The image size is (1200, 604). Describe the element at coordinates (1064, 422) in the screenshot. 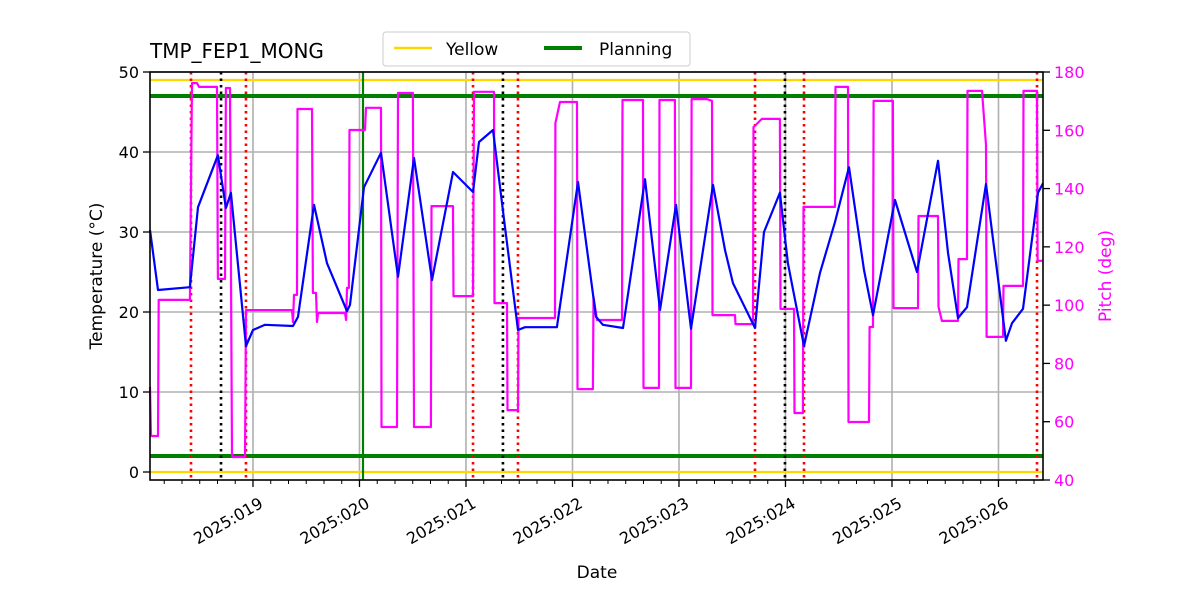

I see `y2-tick-label: 60` at that location.